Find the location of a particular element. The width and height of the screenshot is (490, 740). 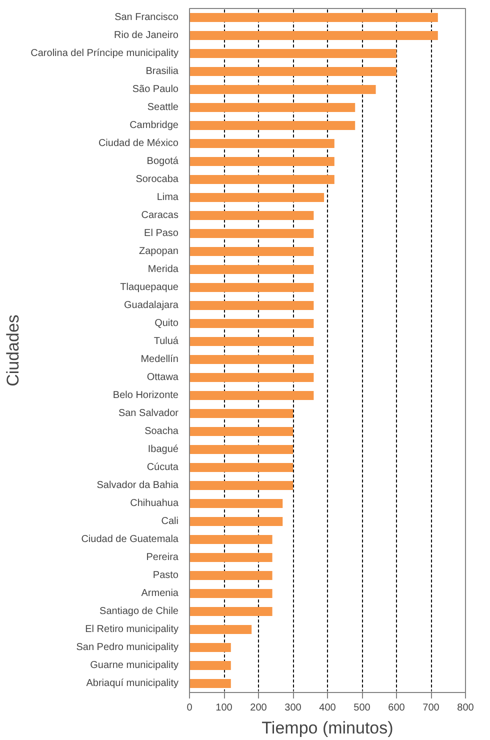

x-tick-label: 200 is located at coordinates (259, 708).